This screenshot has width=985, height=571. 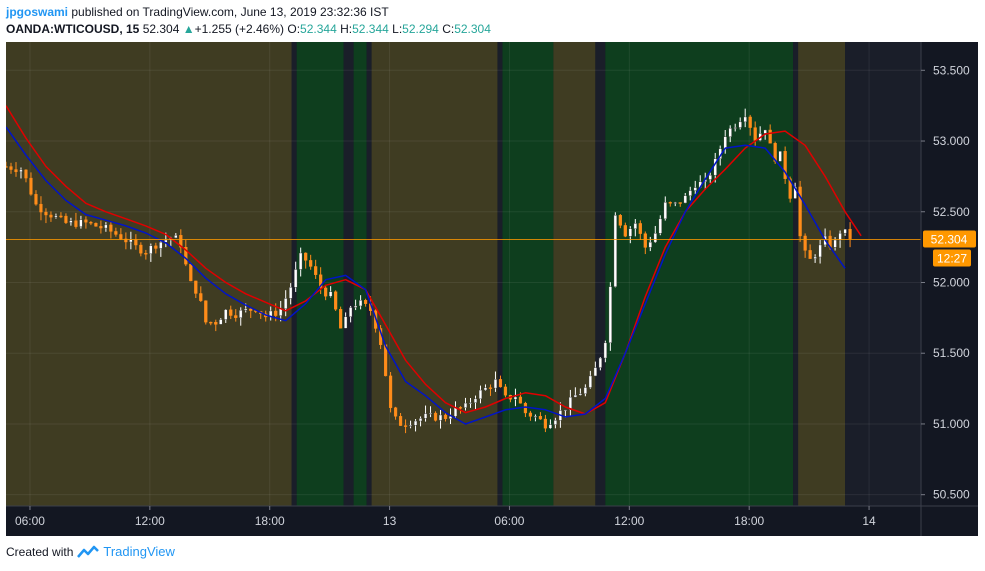 I want to click on last-price-badge-label: 52.304, so click(x=949, y=239).